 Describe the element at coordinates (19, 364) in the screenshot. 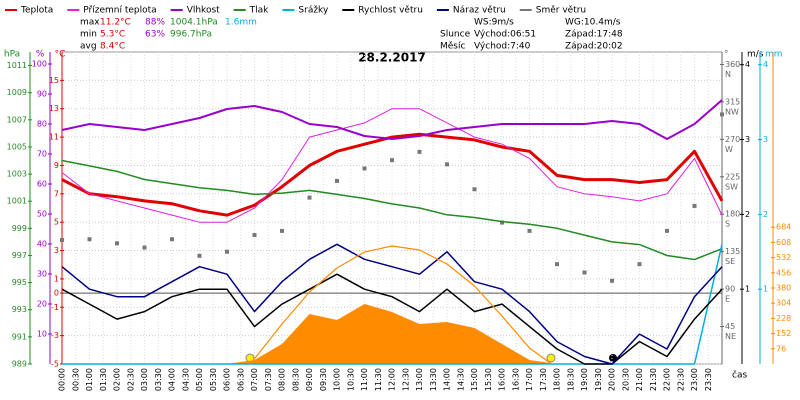

I see `y-tick-label: 989` at that location.